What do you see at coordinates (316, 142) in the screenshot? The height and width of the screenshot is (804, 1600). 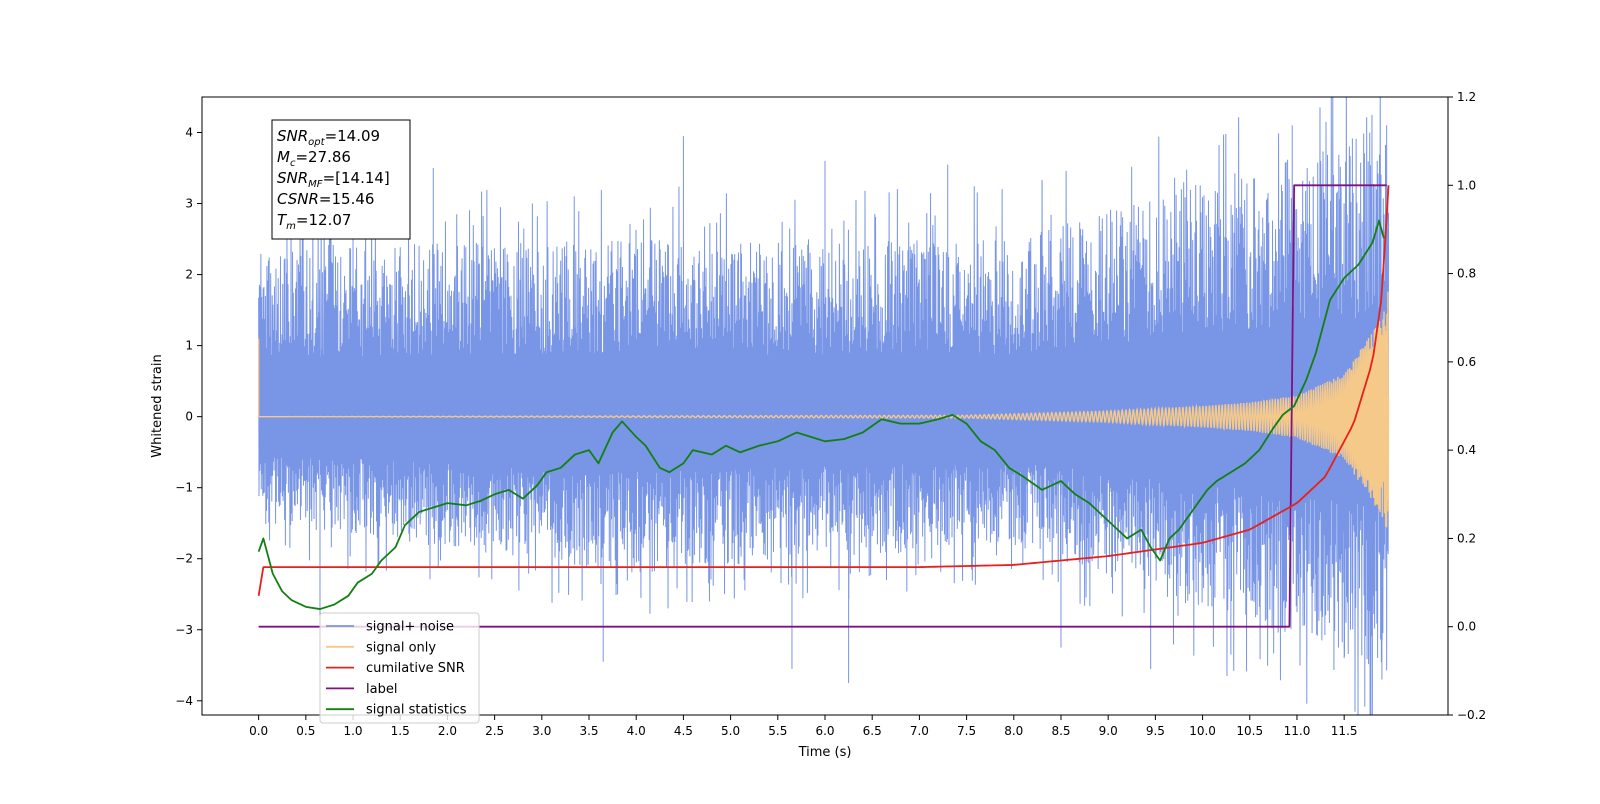 I see `annotation-subscript: opt` at bounding box center [316, 142].